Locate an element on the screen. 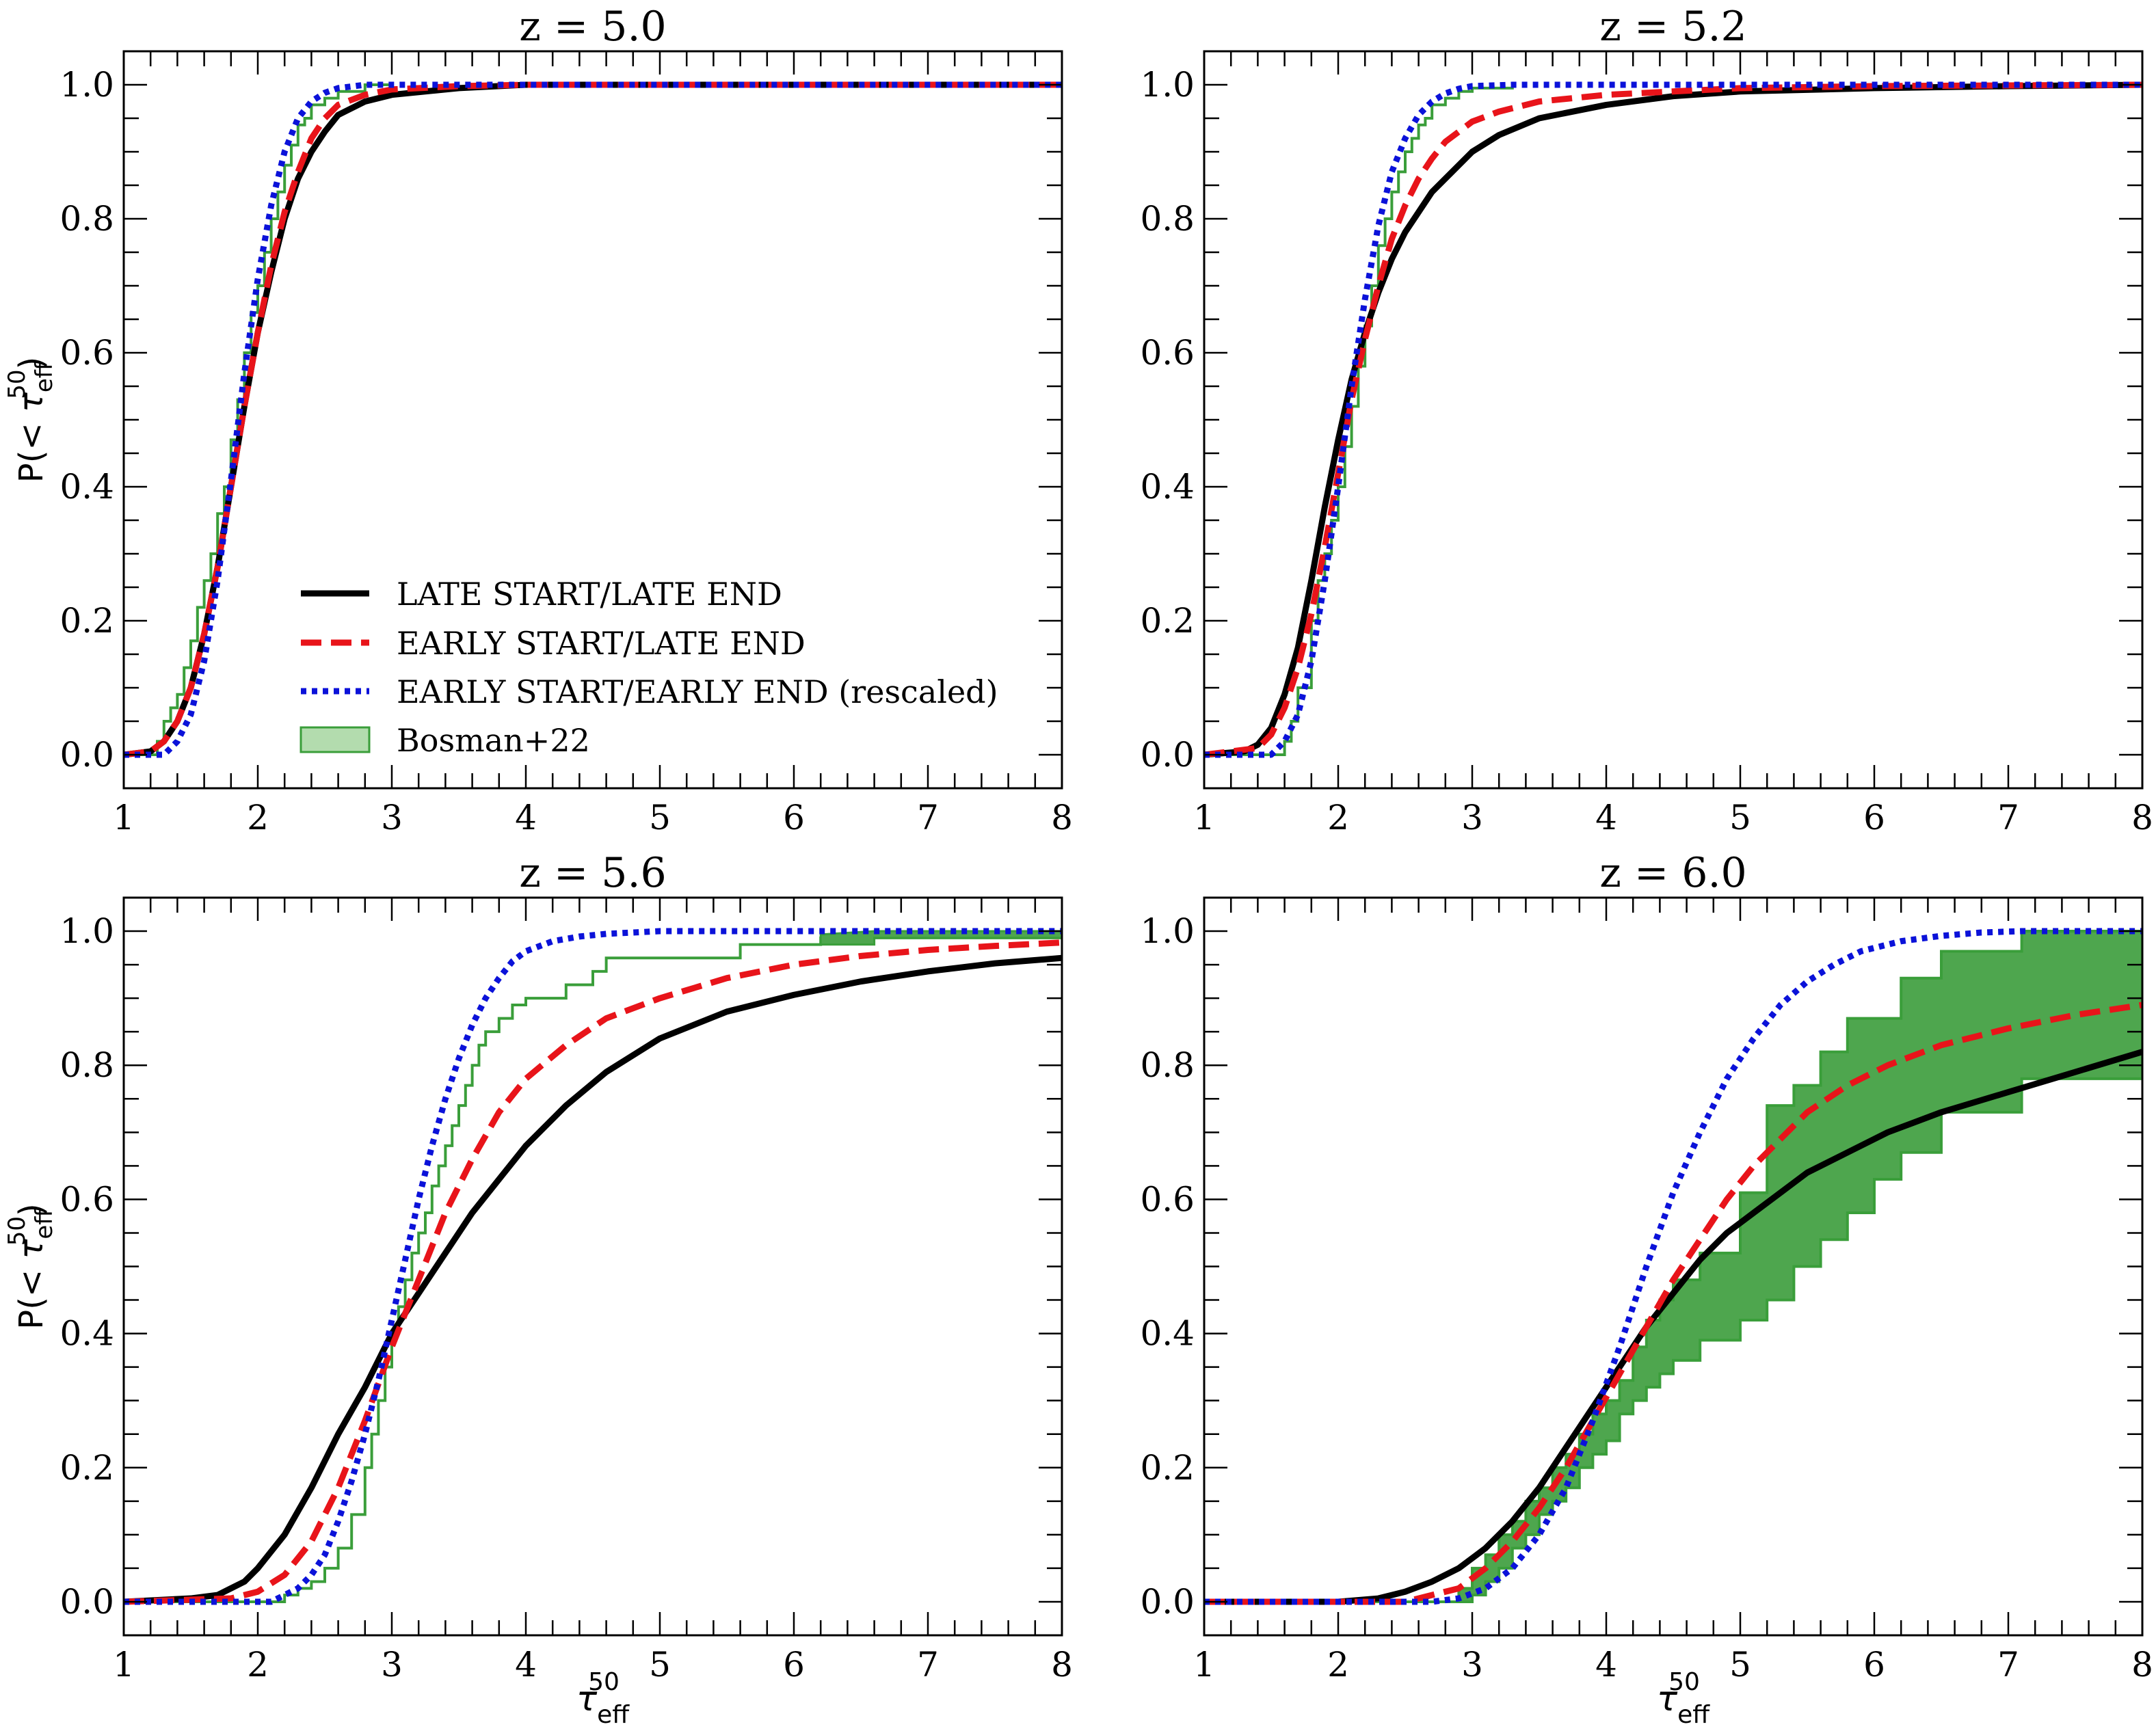 This screenshot has width=2156, height=1731. bosman-step-line is located at coordinates (258, 420).